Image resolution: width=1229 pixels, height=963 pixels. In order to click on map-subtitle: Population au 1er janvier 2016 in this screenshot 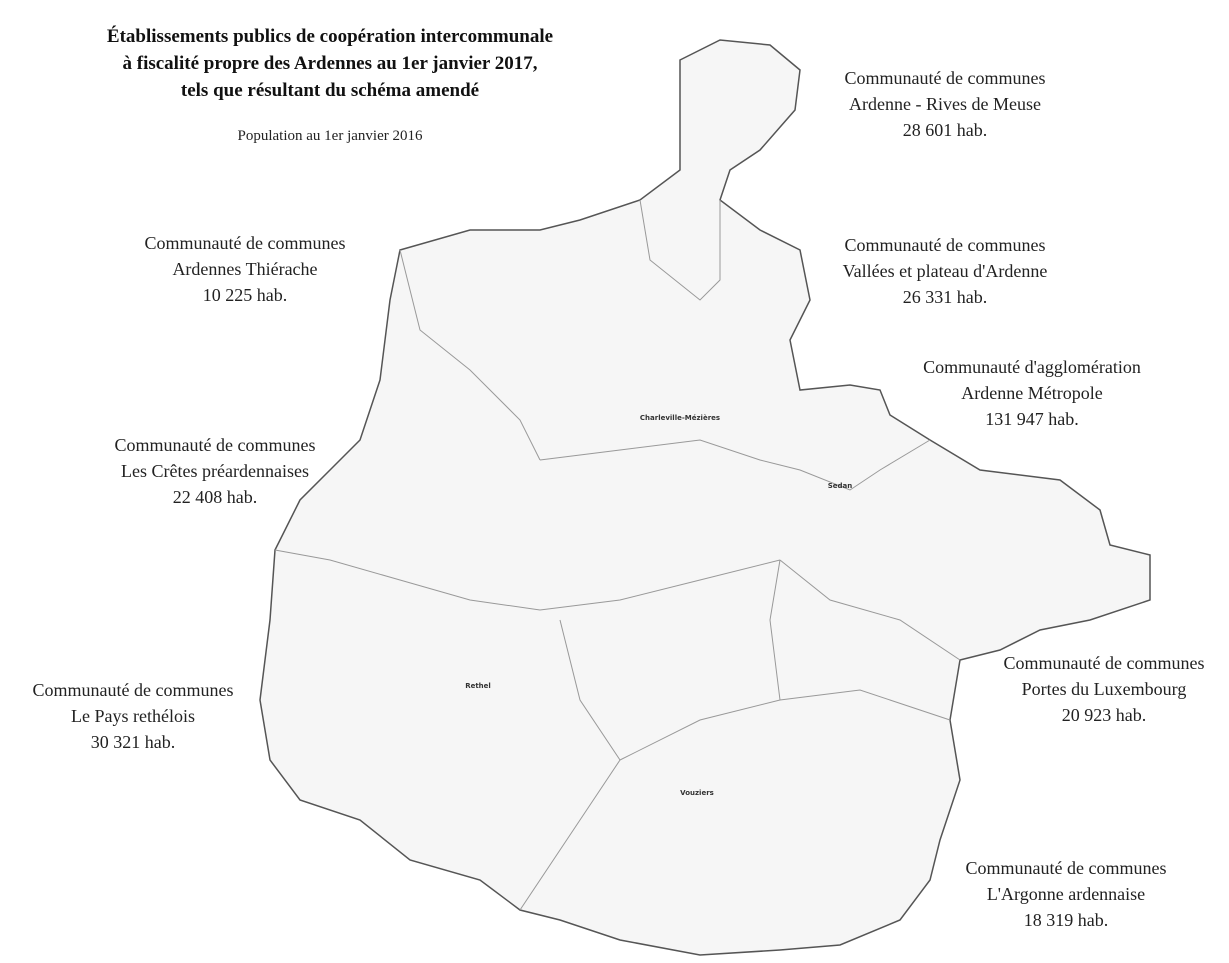, I will do `click(330, 136)`.